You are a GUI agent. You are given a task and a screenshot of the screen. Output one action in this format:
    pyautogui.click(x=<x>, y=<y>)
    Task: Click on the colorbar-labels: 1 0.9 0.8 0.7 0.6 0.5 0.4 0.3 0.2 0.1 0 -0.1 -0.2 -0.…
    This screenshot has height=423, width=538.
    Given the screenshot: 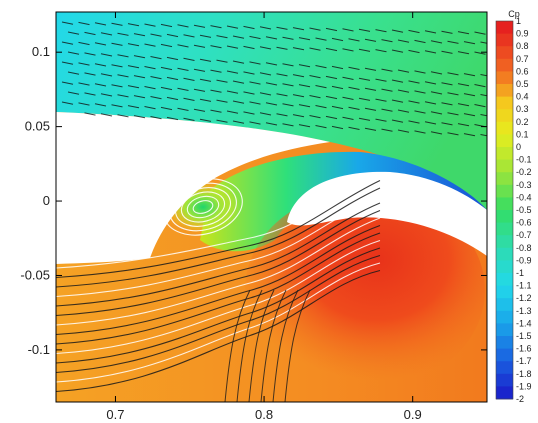 What is the action you would take?
    pyautogui.click(x=524, y=210)
    